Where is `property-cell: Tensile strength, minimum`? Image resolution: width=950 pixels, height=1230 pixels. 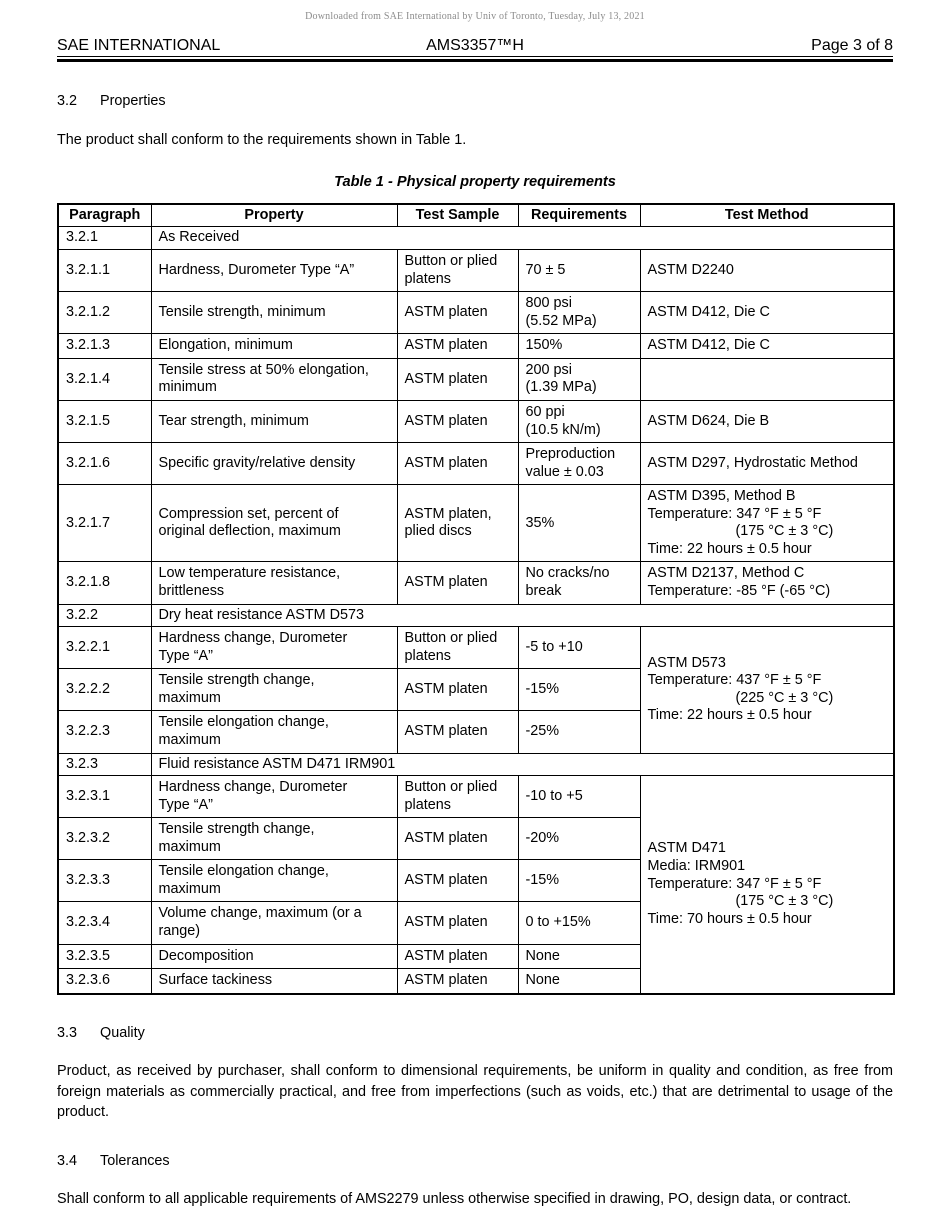
property-cell: Tensile strength, minimum is located at coordinates (274, 313).